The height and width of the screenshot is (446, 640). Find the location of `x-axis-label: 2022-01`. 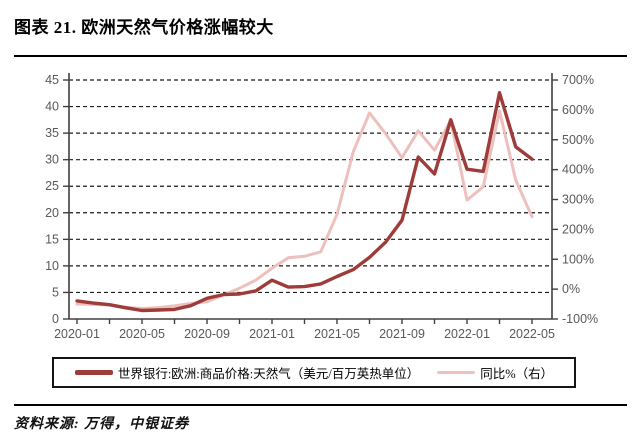

x-axis-label: 2022-01 is located at coordinates (467, 334).